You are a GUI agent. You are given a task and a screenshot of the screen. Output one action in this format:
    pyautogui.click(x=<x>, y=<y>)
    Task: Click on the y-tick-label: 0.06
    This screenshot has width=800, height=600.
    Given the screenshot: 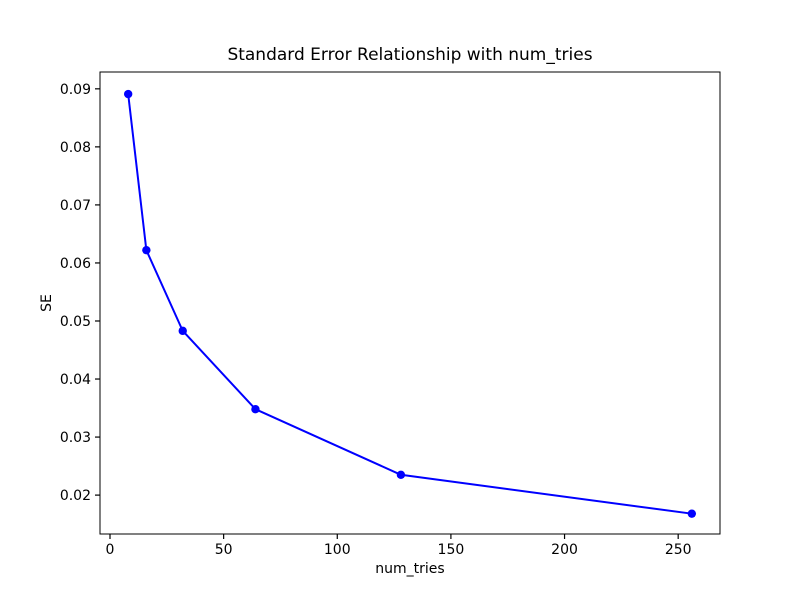 What is the action you would take?
    pyautogui.click(x=75, y=264)
    